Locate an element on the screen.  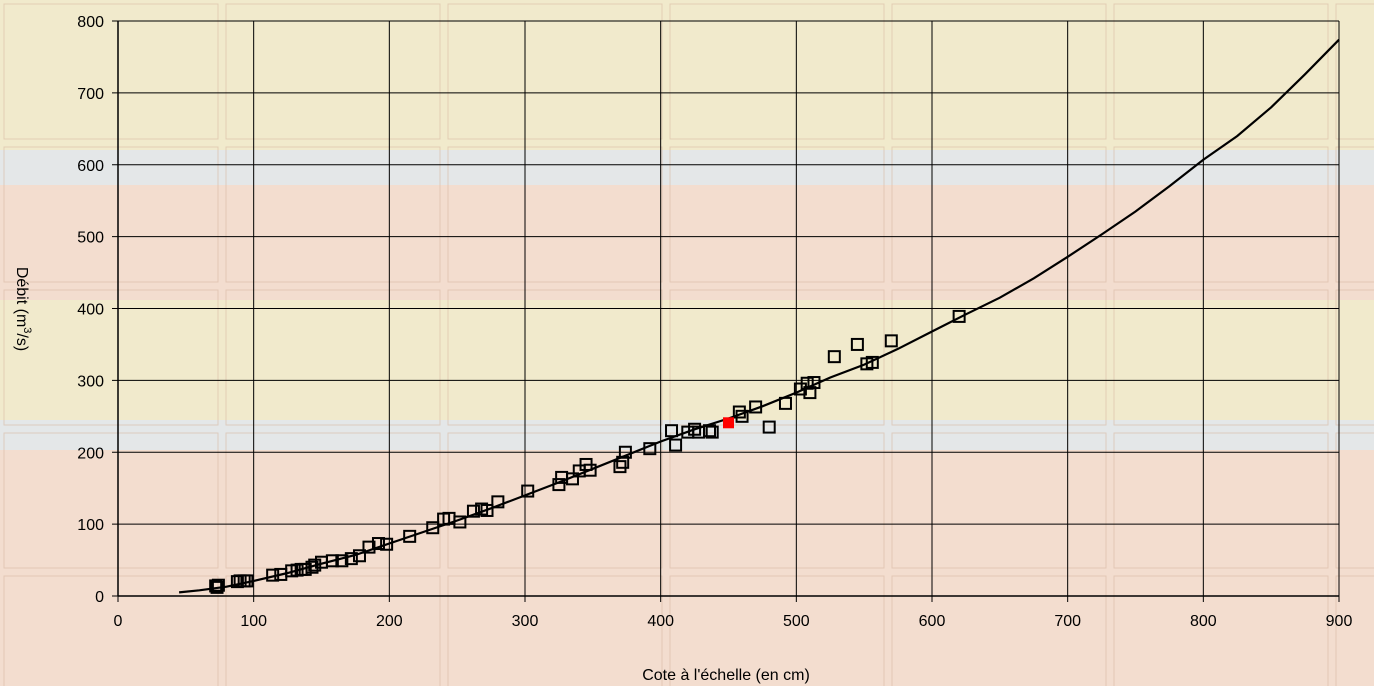
x-tick-label: 800 is located at coordinates (1203, 621).